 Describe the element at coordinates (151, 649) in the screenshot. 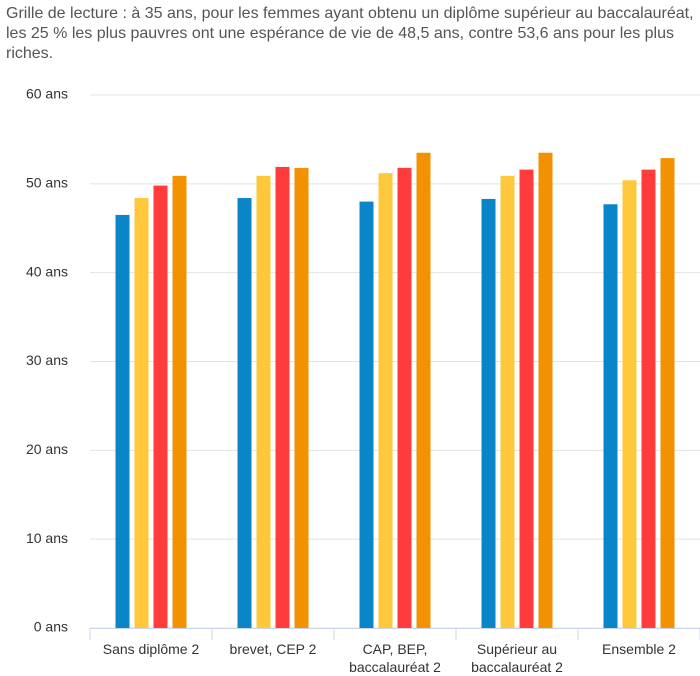

I see `x-tick-label: Sans diplôme 2` at that location.